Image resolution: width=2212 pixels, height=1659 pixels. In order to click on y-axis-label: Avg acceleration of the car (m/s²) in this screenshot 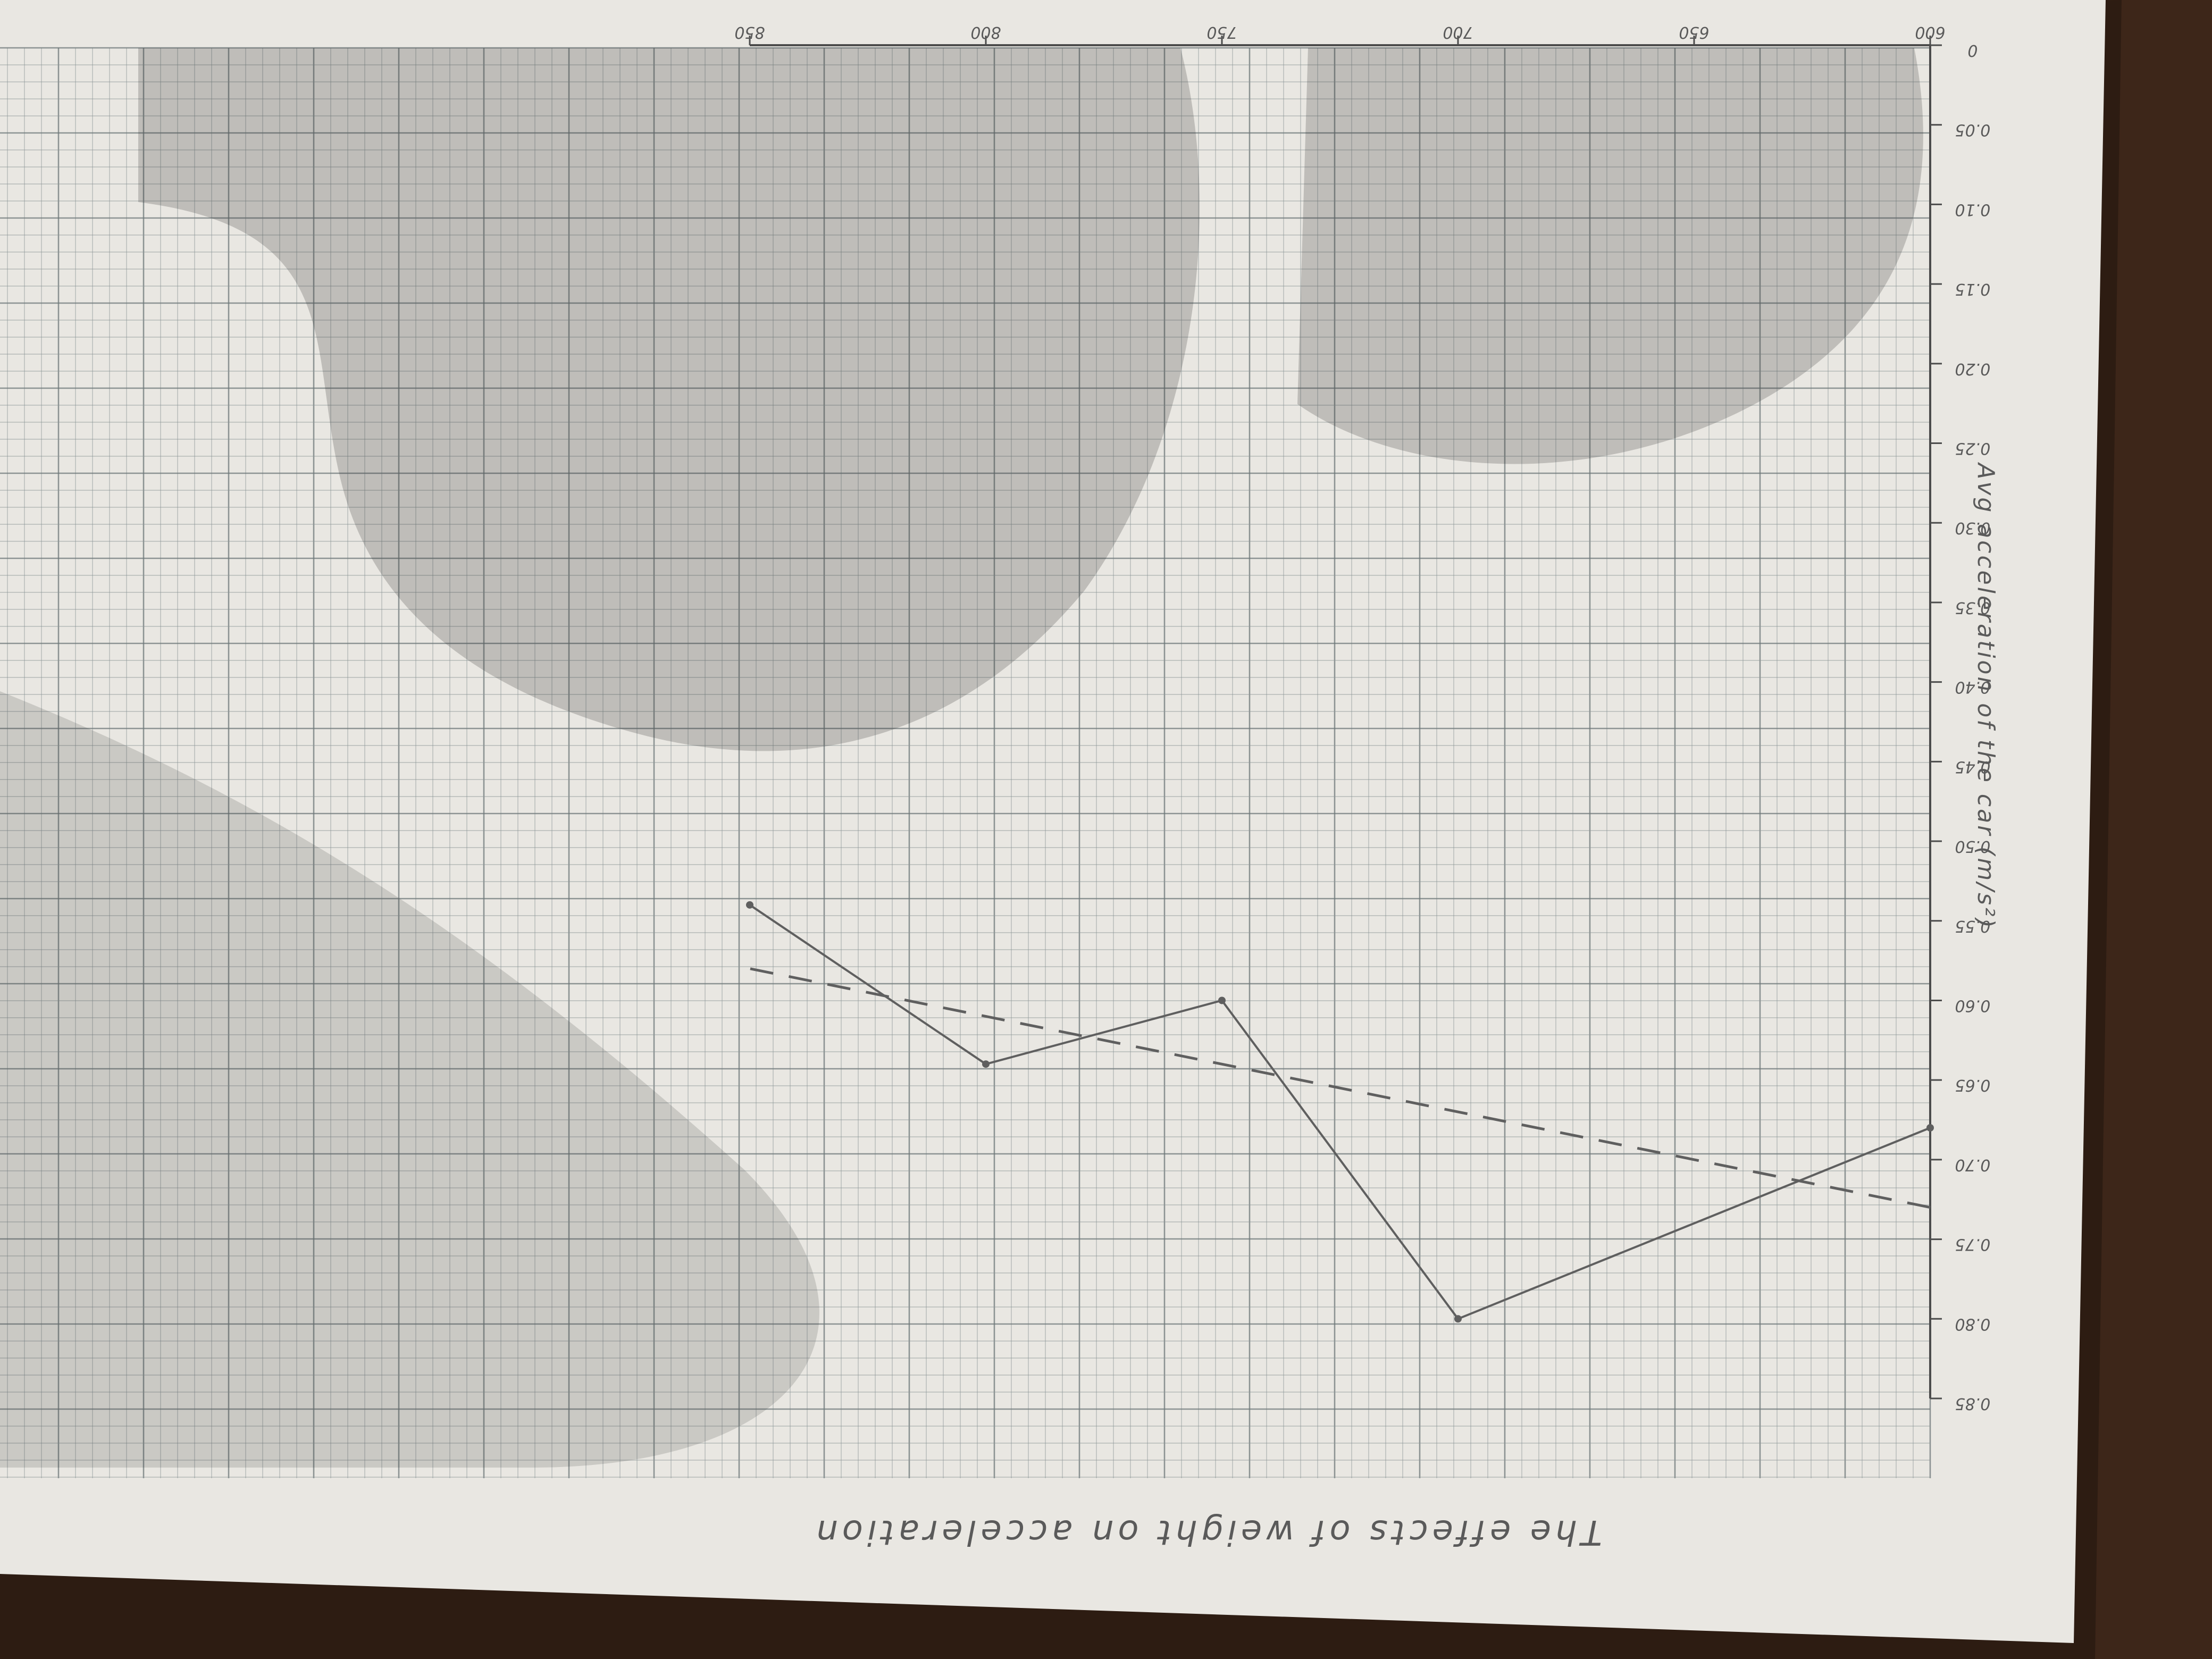, I will do `click(1985, 696)`.